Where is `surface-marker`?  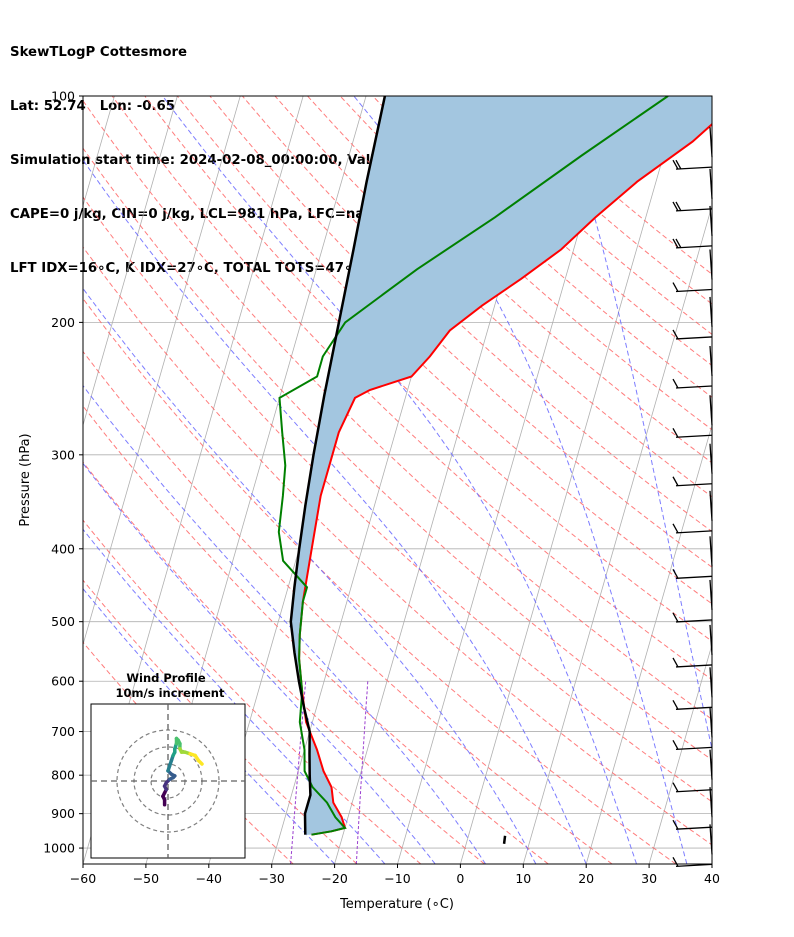
surface-marker is located at coordinates (504, 839).